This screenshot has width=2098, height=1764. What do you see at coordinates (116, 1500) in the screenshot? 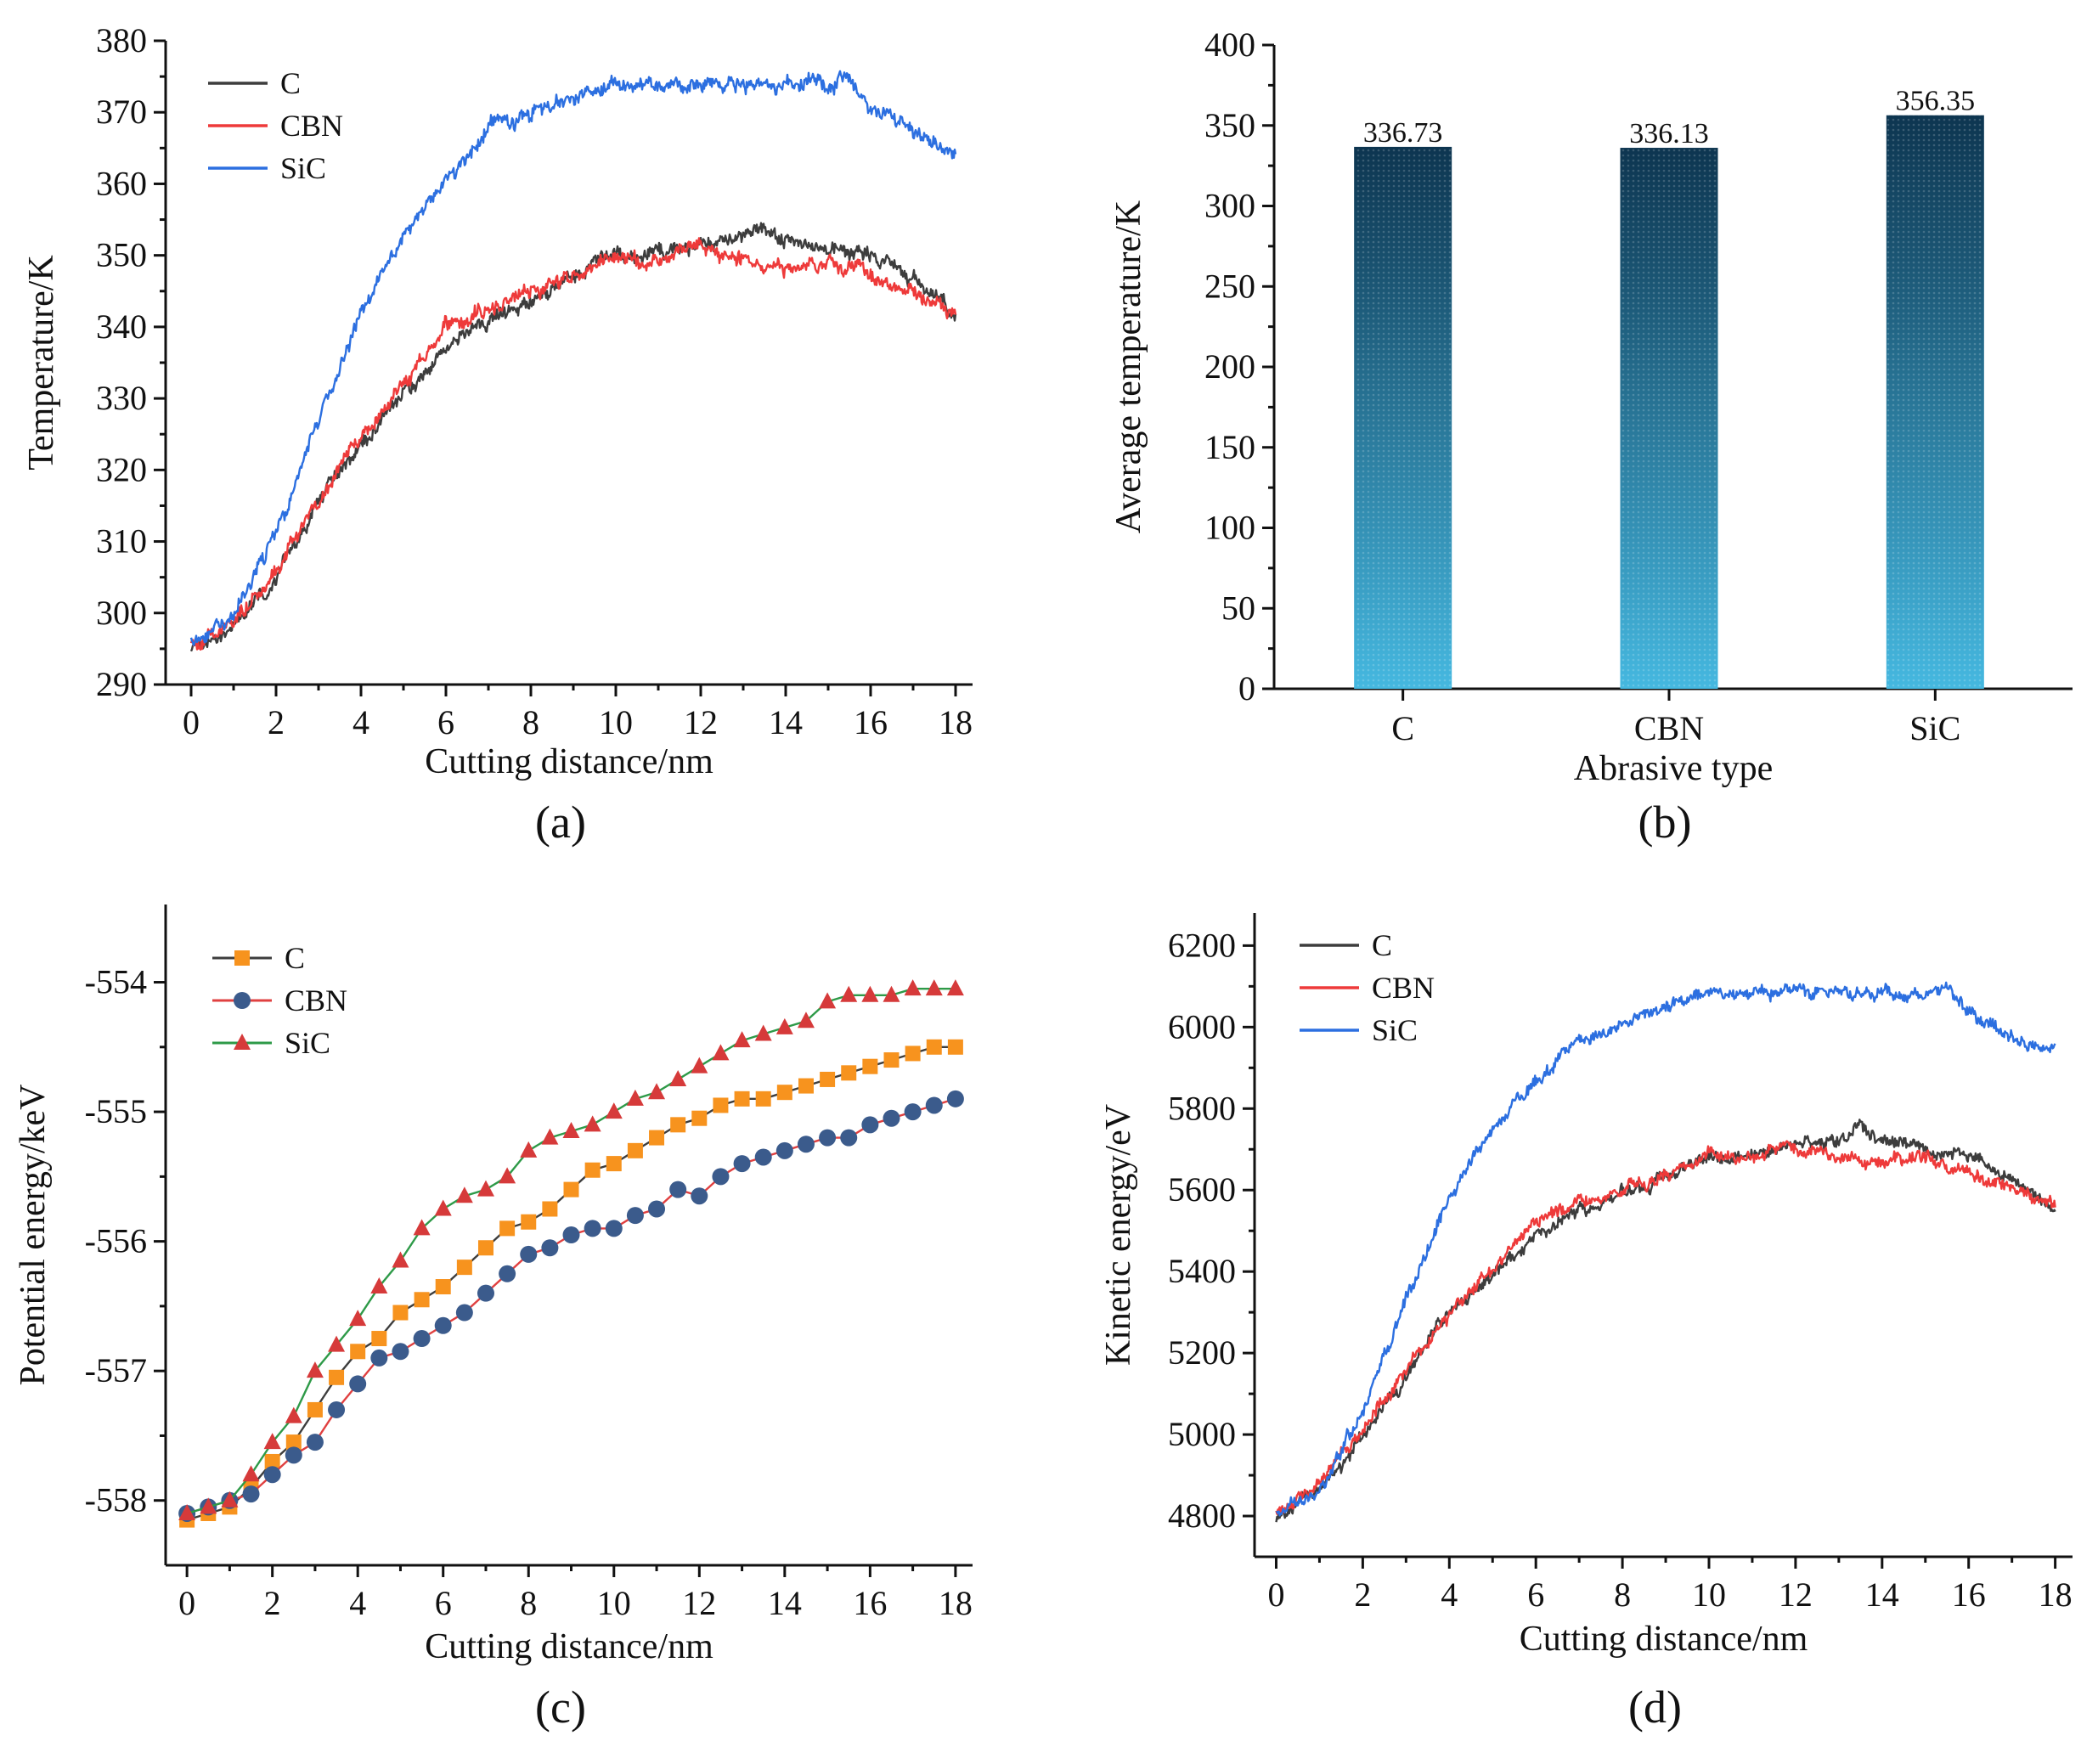
I see `y-tick-label: -558` at bounding box center [116, 1500].